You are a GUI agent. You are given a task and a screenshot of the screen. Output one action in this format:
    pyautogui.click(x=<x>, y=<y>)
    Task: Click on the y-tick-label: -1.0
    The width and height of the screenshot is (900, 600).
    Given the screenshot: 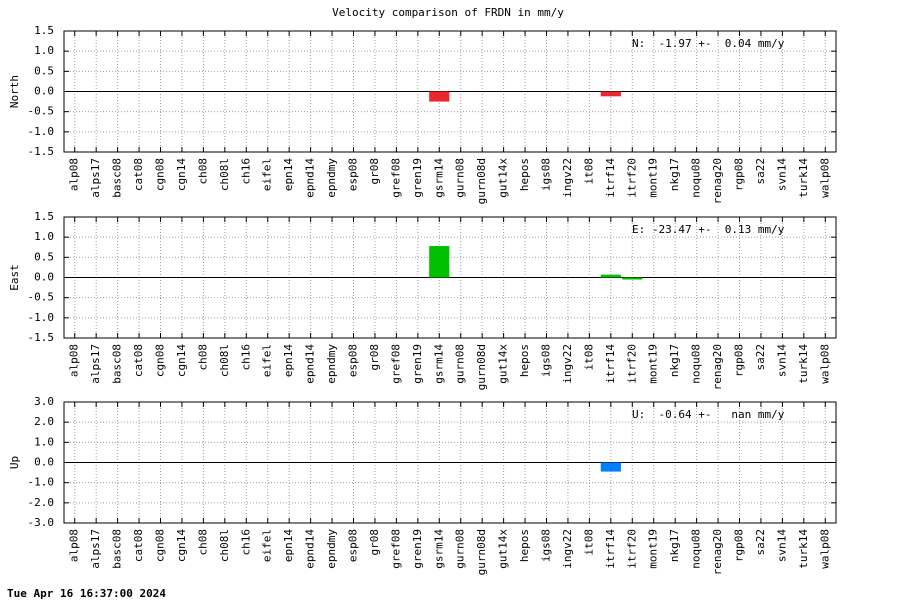 What is the action you would take?
    pyautogui.click(x=41, y=131)
    